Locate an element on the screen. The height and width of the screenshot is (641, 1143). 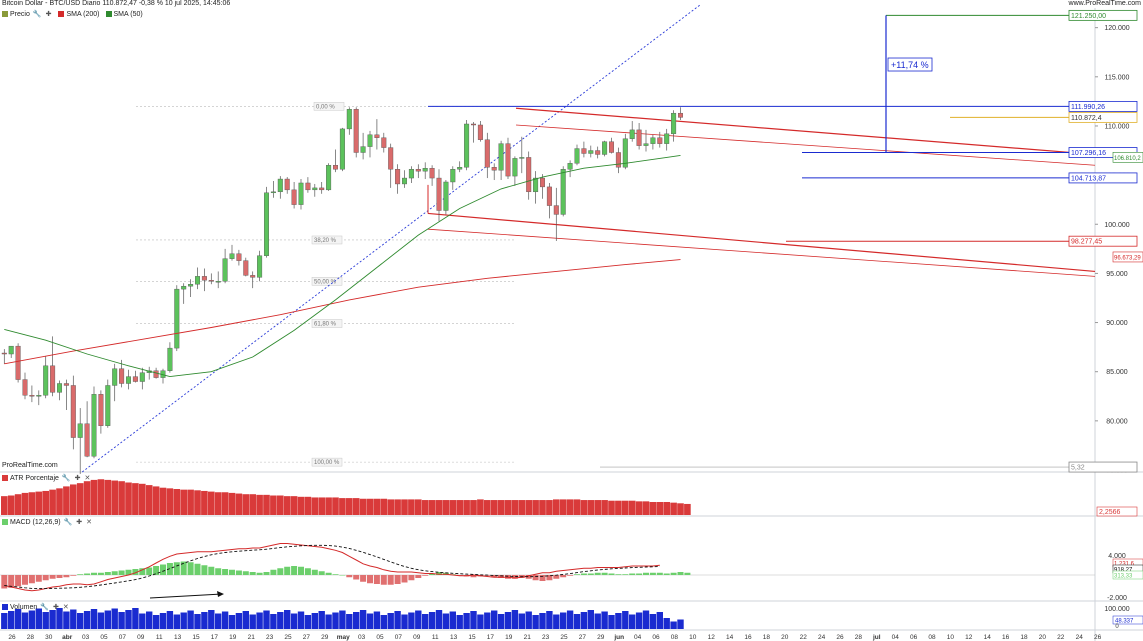
macd-signal-line is located at coordinates (332, 567).